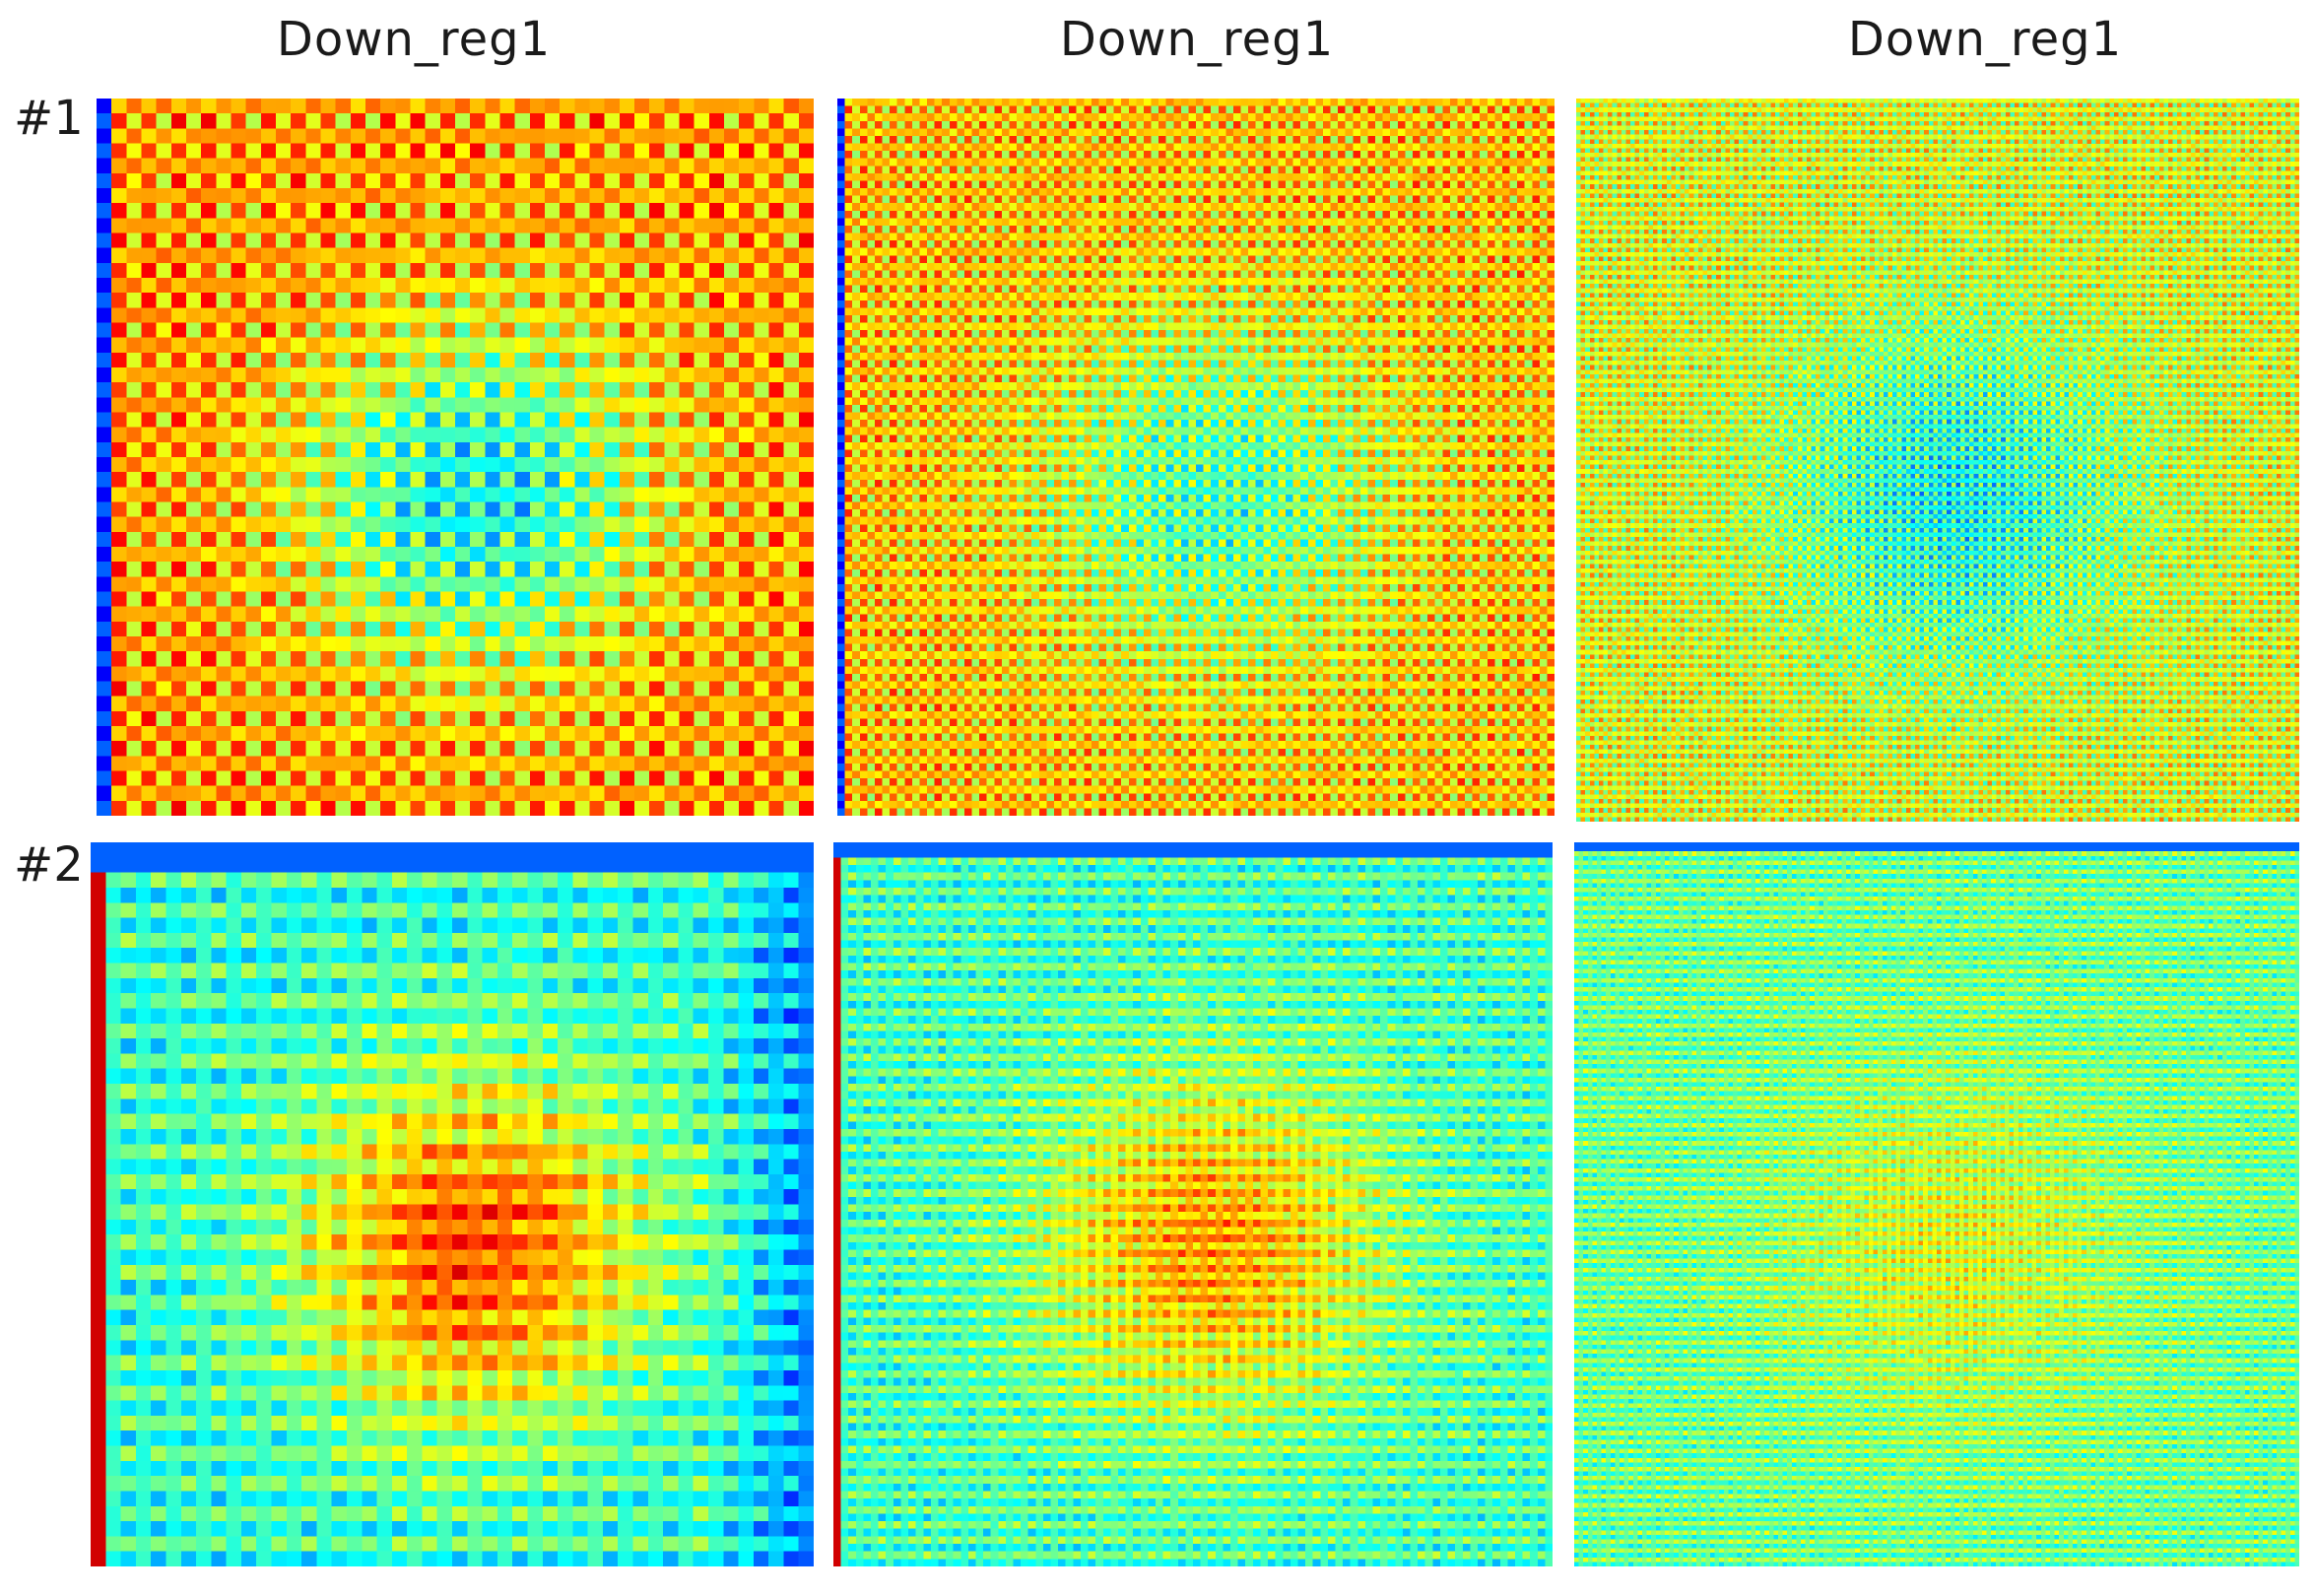  I want to click on column-title-1: Down_reg1, so click(414, 39).